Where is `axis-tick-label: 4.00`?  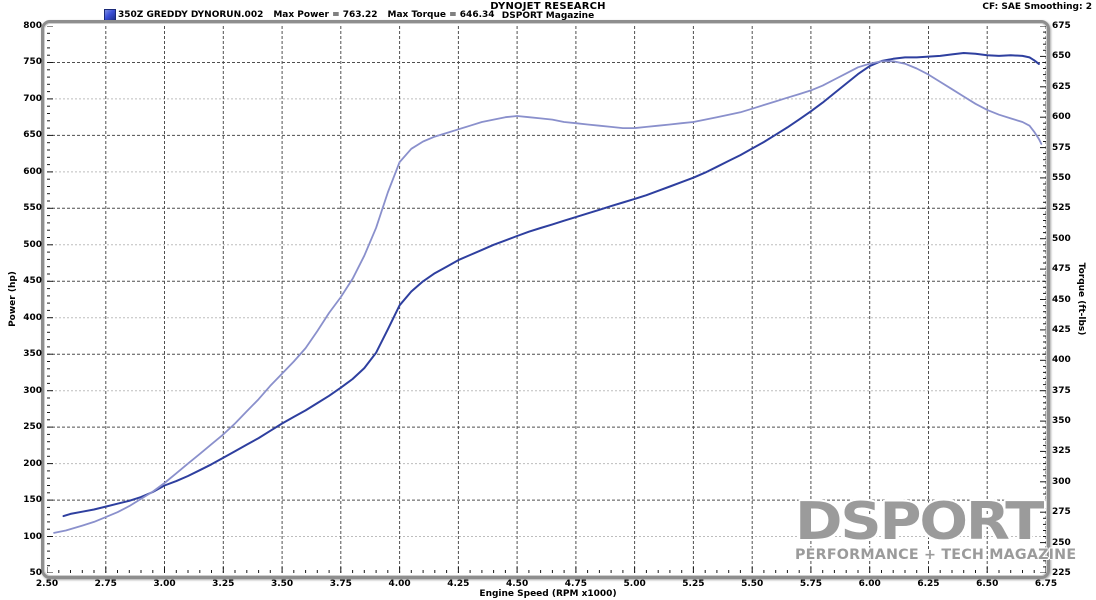
axis-tick-label: 4.00 is located at coordinates (399, 584).